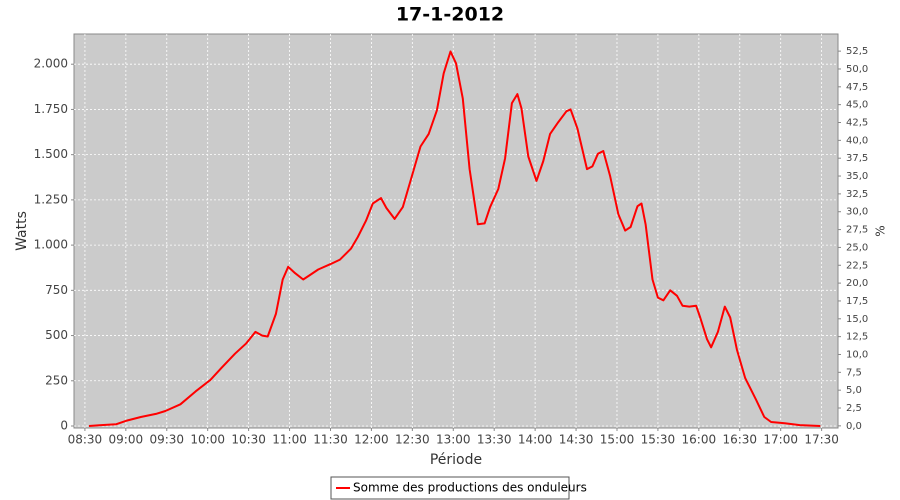 The image size is (900, 500). Describe the element at coordinates (51, 64) in the screenshot. I see `y-tick-label: 2.000` at that location.